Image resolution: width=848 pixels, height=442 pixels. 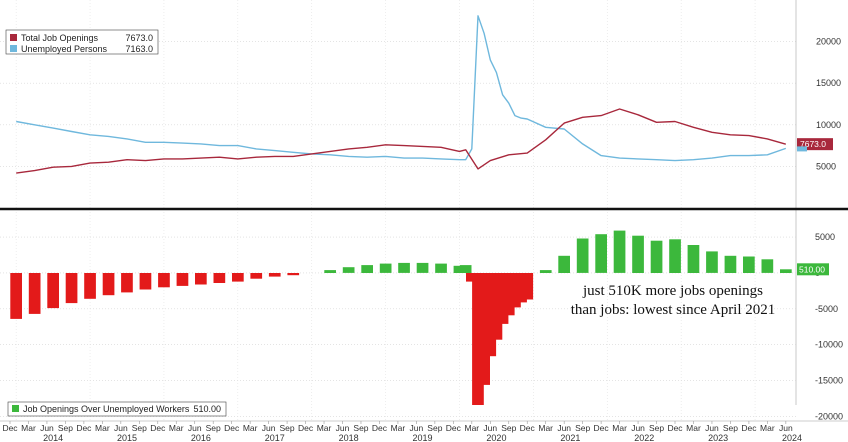 I want to click on top-legend-box, so click(x=82, y=42).